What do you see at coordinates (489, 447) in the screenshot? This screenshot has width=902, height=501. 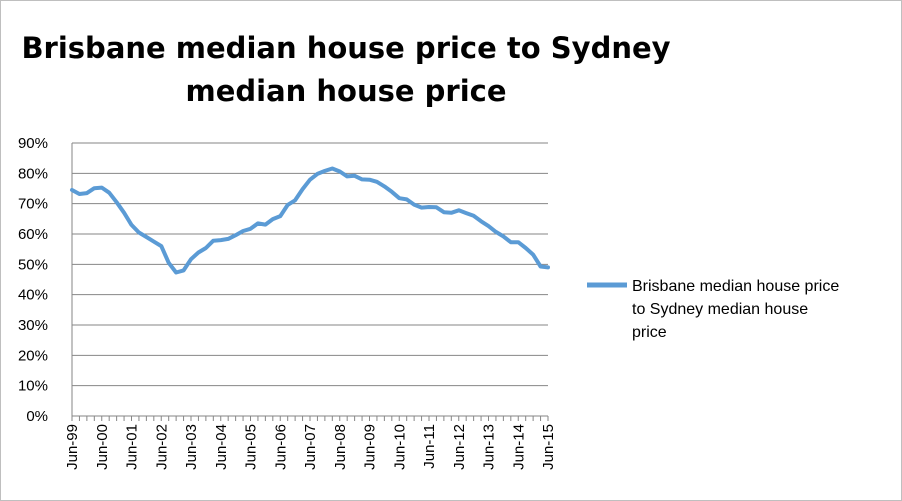 I see `x-tick-label: Jun-13` at bounding box center [489, 447].